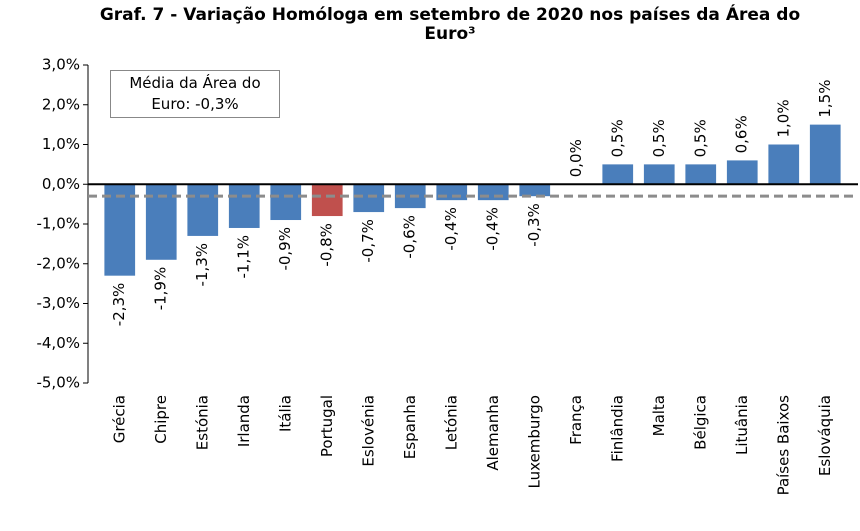  I want to click on value-label: 1,5%, so click(825, 99).